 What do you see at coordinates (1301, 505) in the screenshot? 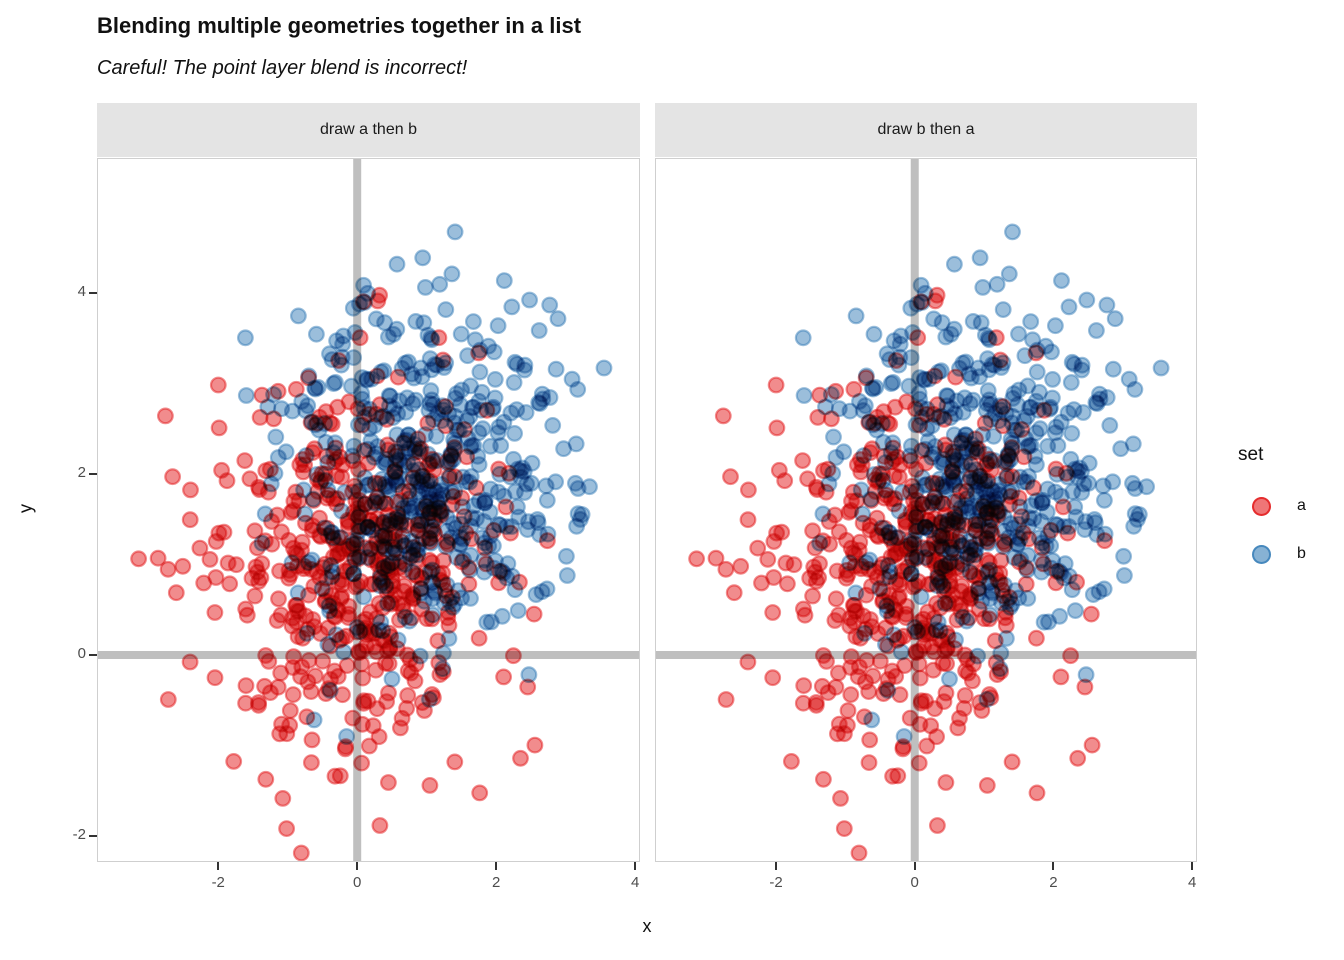
I see `legend-item-label: a` at bounding box center [1301, 505].